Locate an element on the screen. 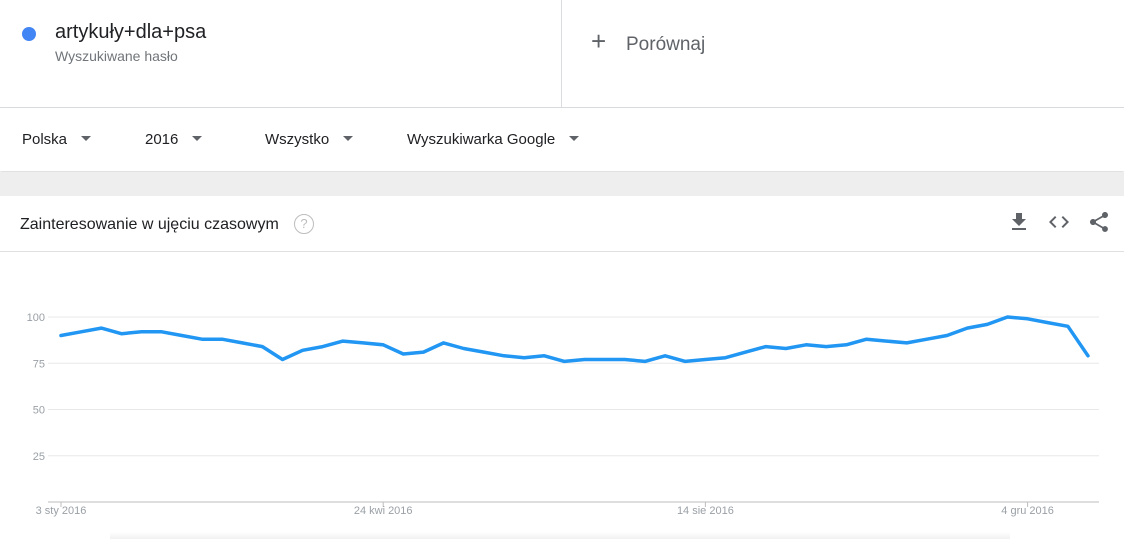 The height and width of the screenshot is (539, 1124). search-term-subtitle: Wyszukiwane hasło is located at coordinates (116, 56).